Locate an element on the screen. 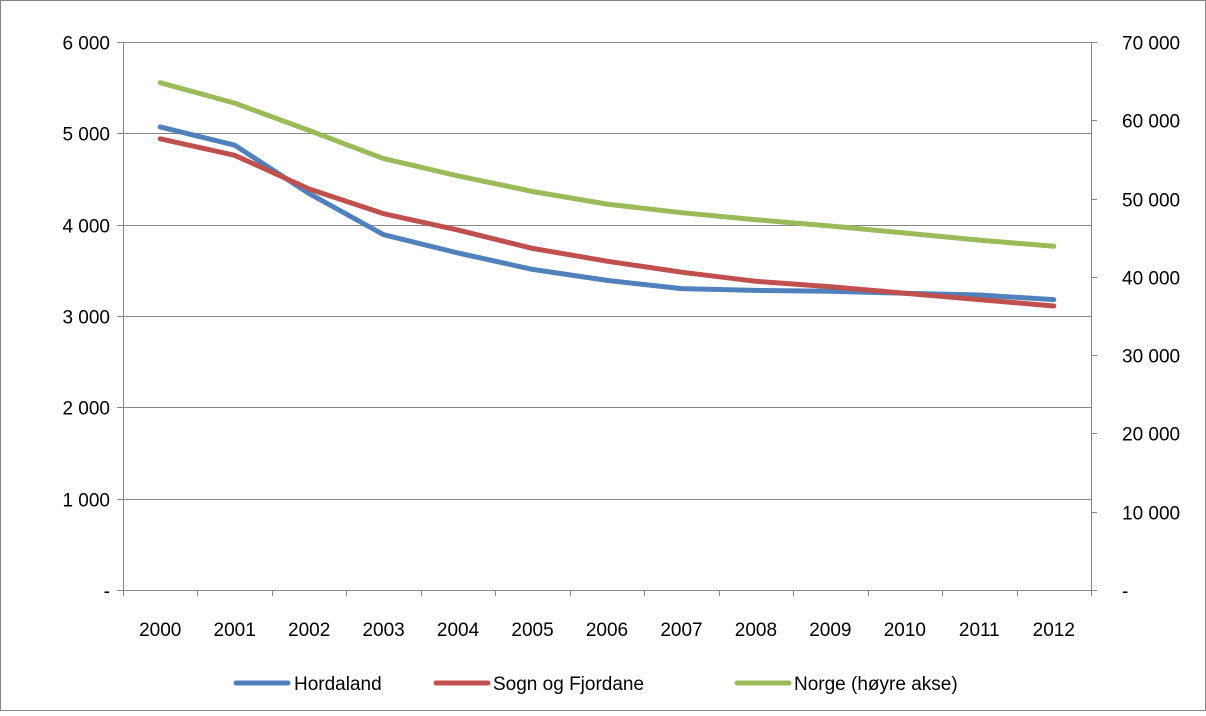 The width and height of the screenshot is (1206, 716). x-axis-tick-label: 2008 is located at coordinates (756, 630).